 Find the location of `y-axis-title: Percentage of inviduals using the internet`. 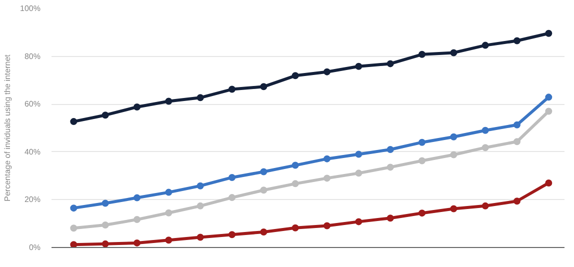

y-axis-title: Percentage of inviduals using the internet is located at coordinates (7, 128).